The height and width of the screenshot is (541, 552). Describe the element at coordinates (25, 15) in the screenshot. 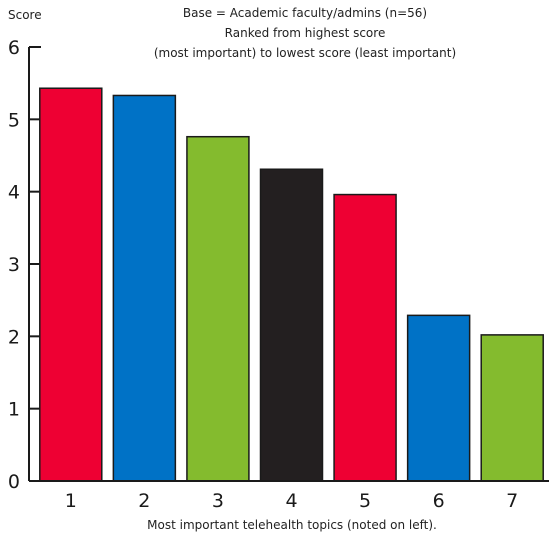

I see `y-axis-label: Score` at that location.